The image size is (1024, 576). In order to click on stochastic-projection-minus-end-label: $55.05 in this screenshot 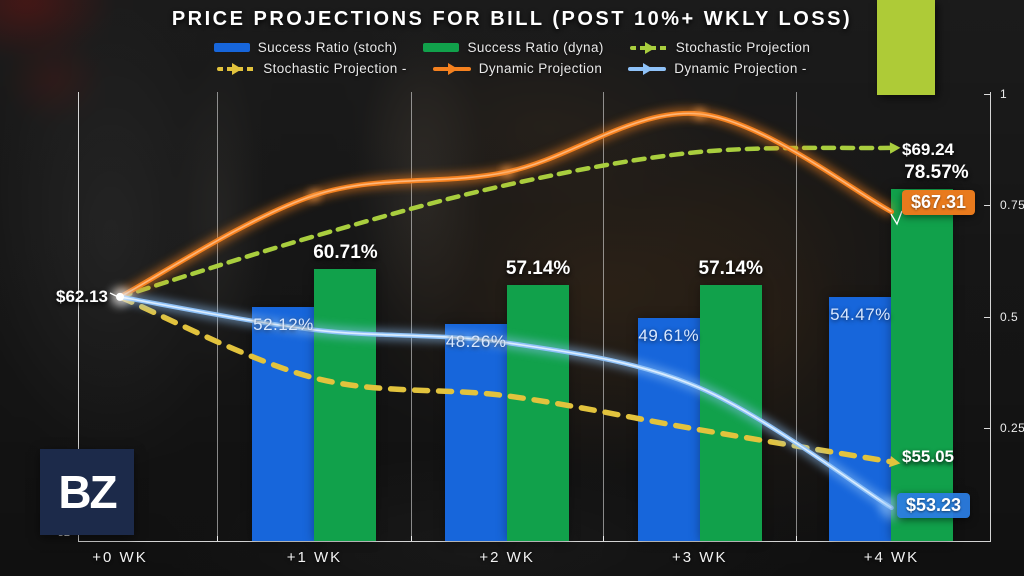, I will do `click(928, 456)`.